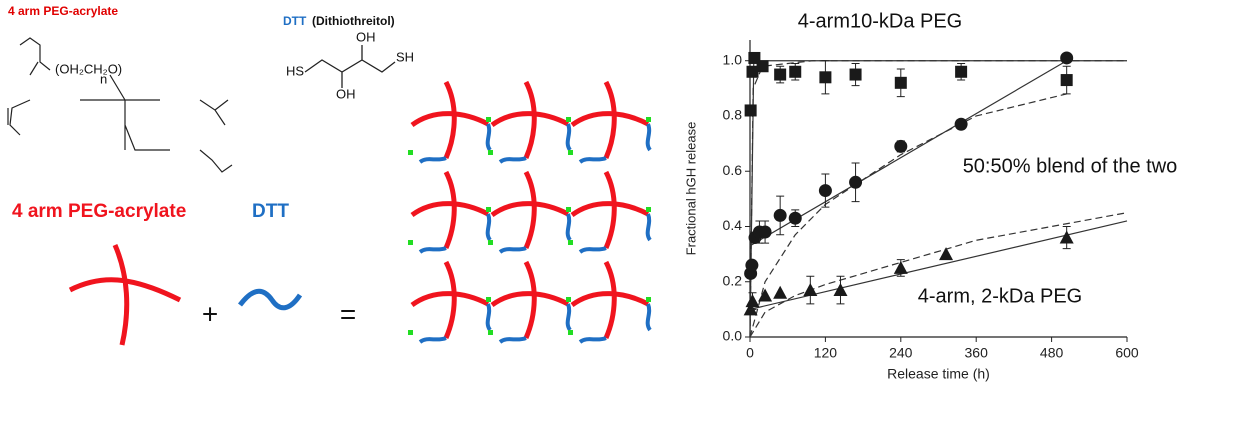 Image resolution: width=1237 pixels, height=422 pixels. I want to click on x-axis-label: Release time (h), so click(938, 374).